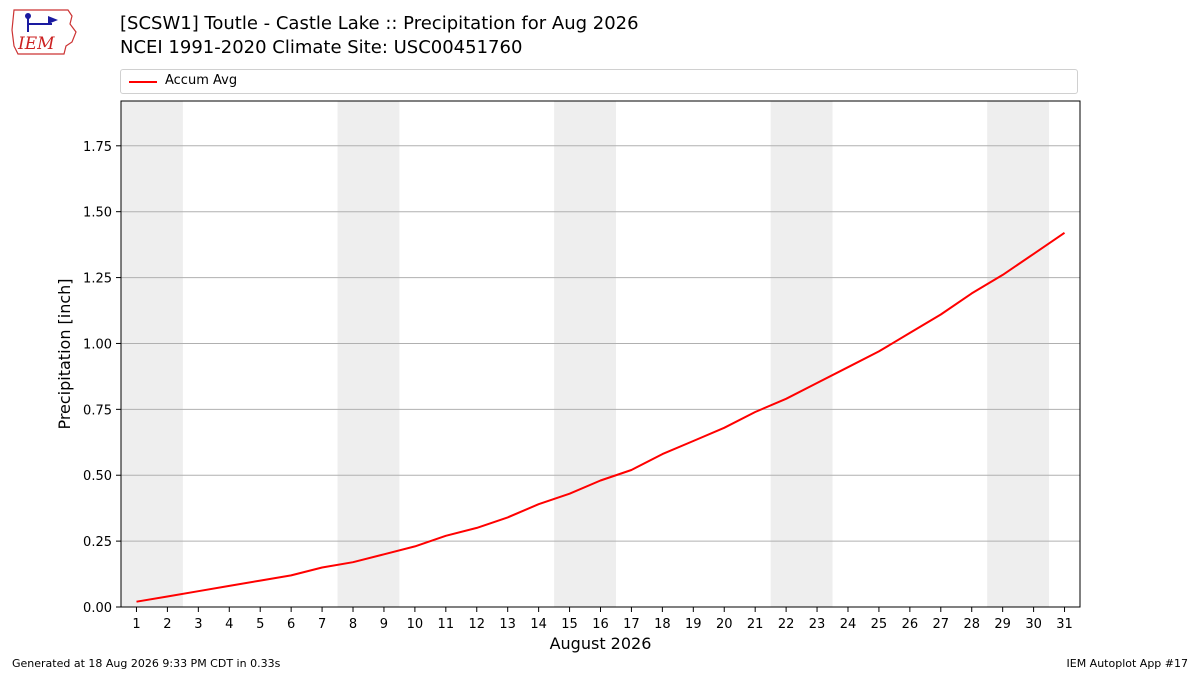  What do you see at coordinates (1064, 624) in the screenshot?
I see `x-tick-label: 31` at bounding box center [1064, 624].